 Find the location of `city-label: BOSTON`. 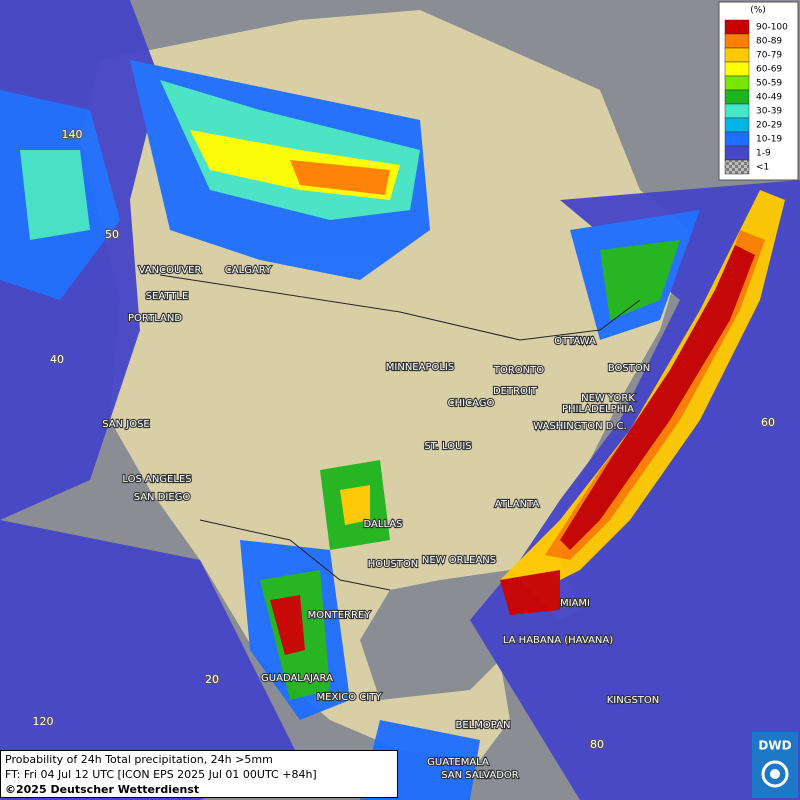

city-label: BOSTON is located at coordinates (629, 368).